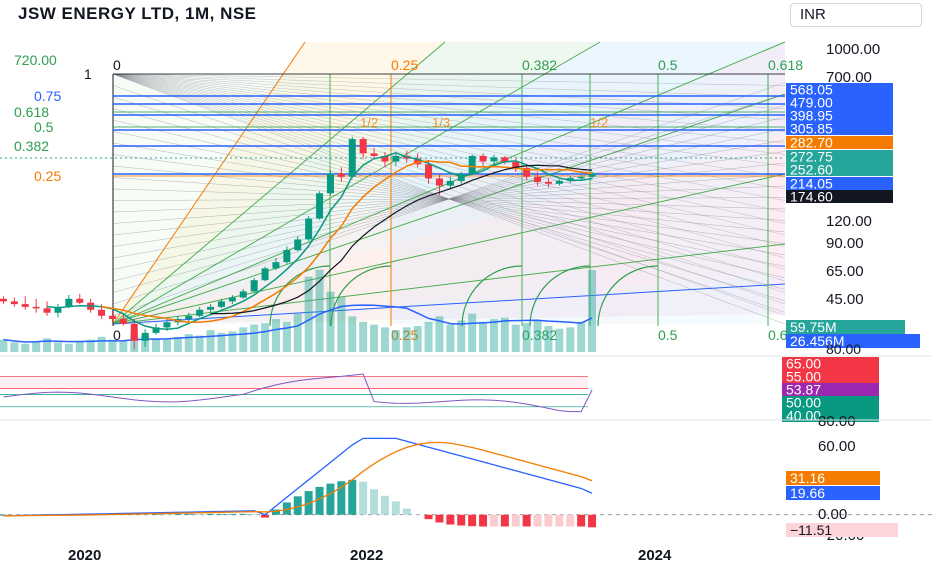 This screenshot has width=932, height=578. Describe the element at coordinates (539, 65) in the screenshot. I see `fib-time-label-top: 0.382` at that location.